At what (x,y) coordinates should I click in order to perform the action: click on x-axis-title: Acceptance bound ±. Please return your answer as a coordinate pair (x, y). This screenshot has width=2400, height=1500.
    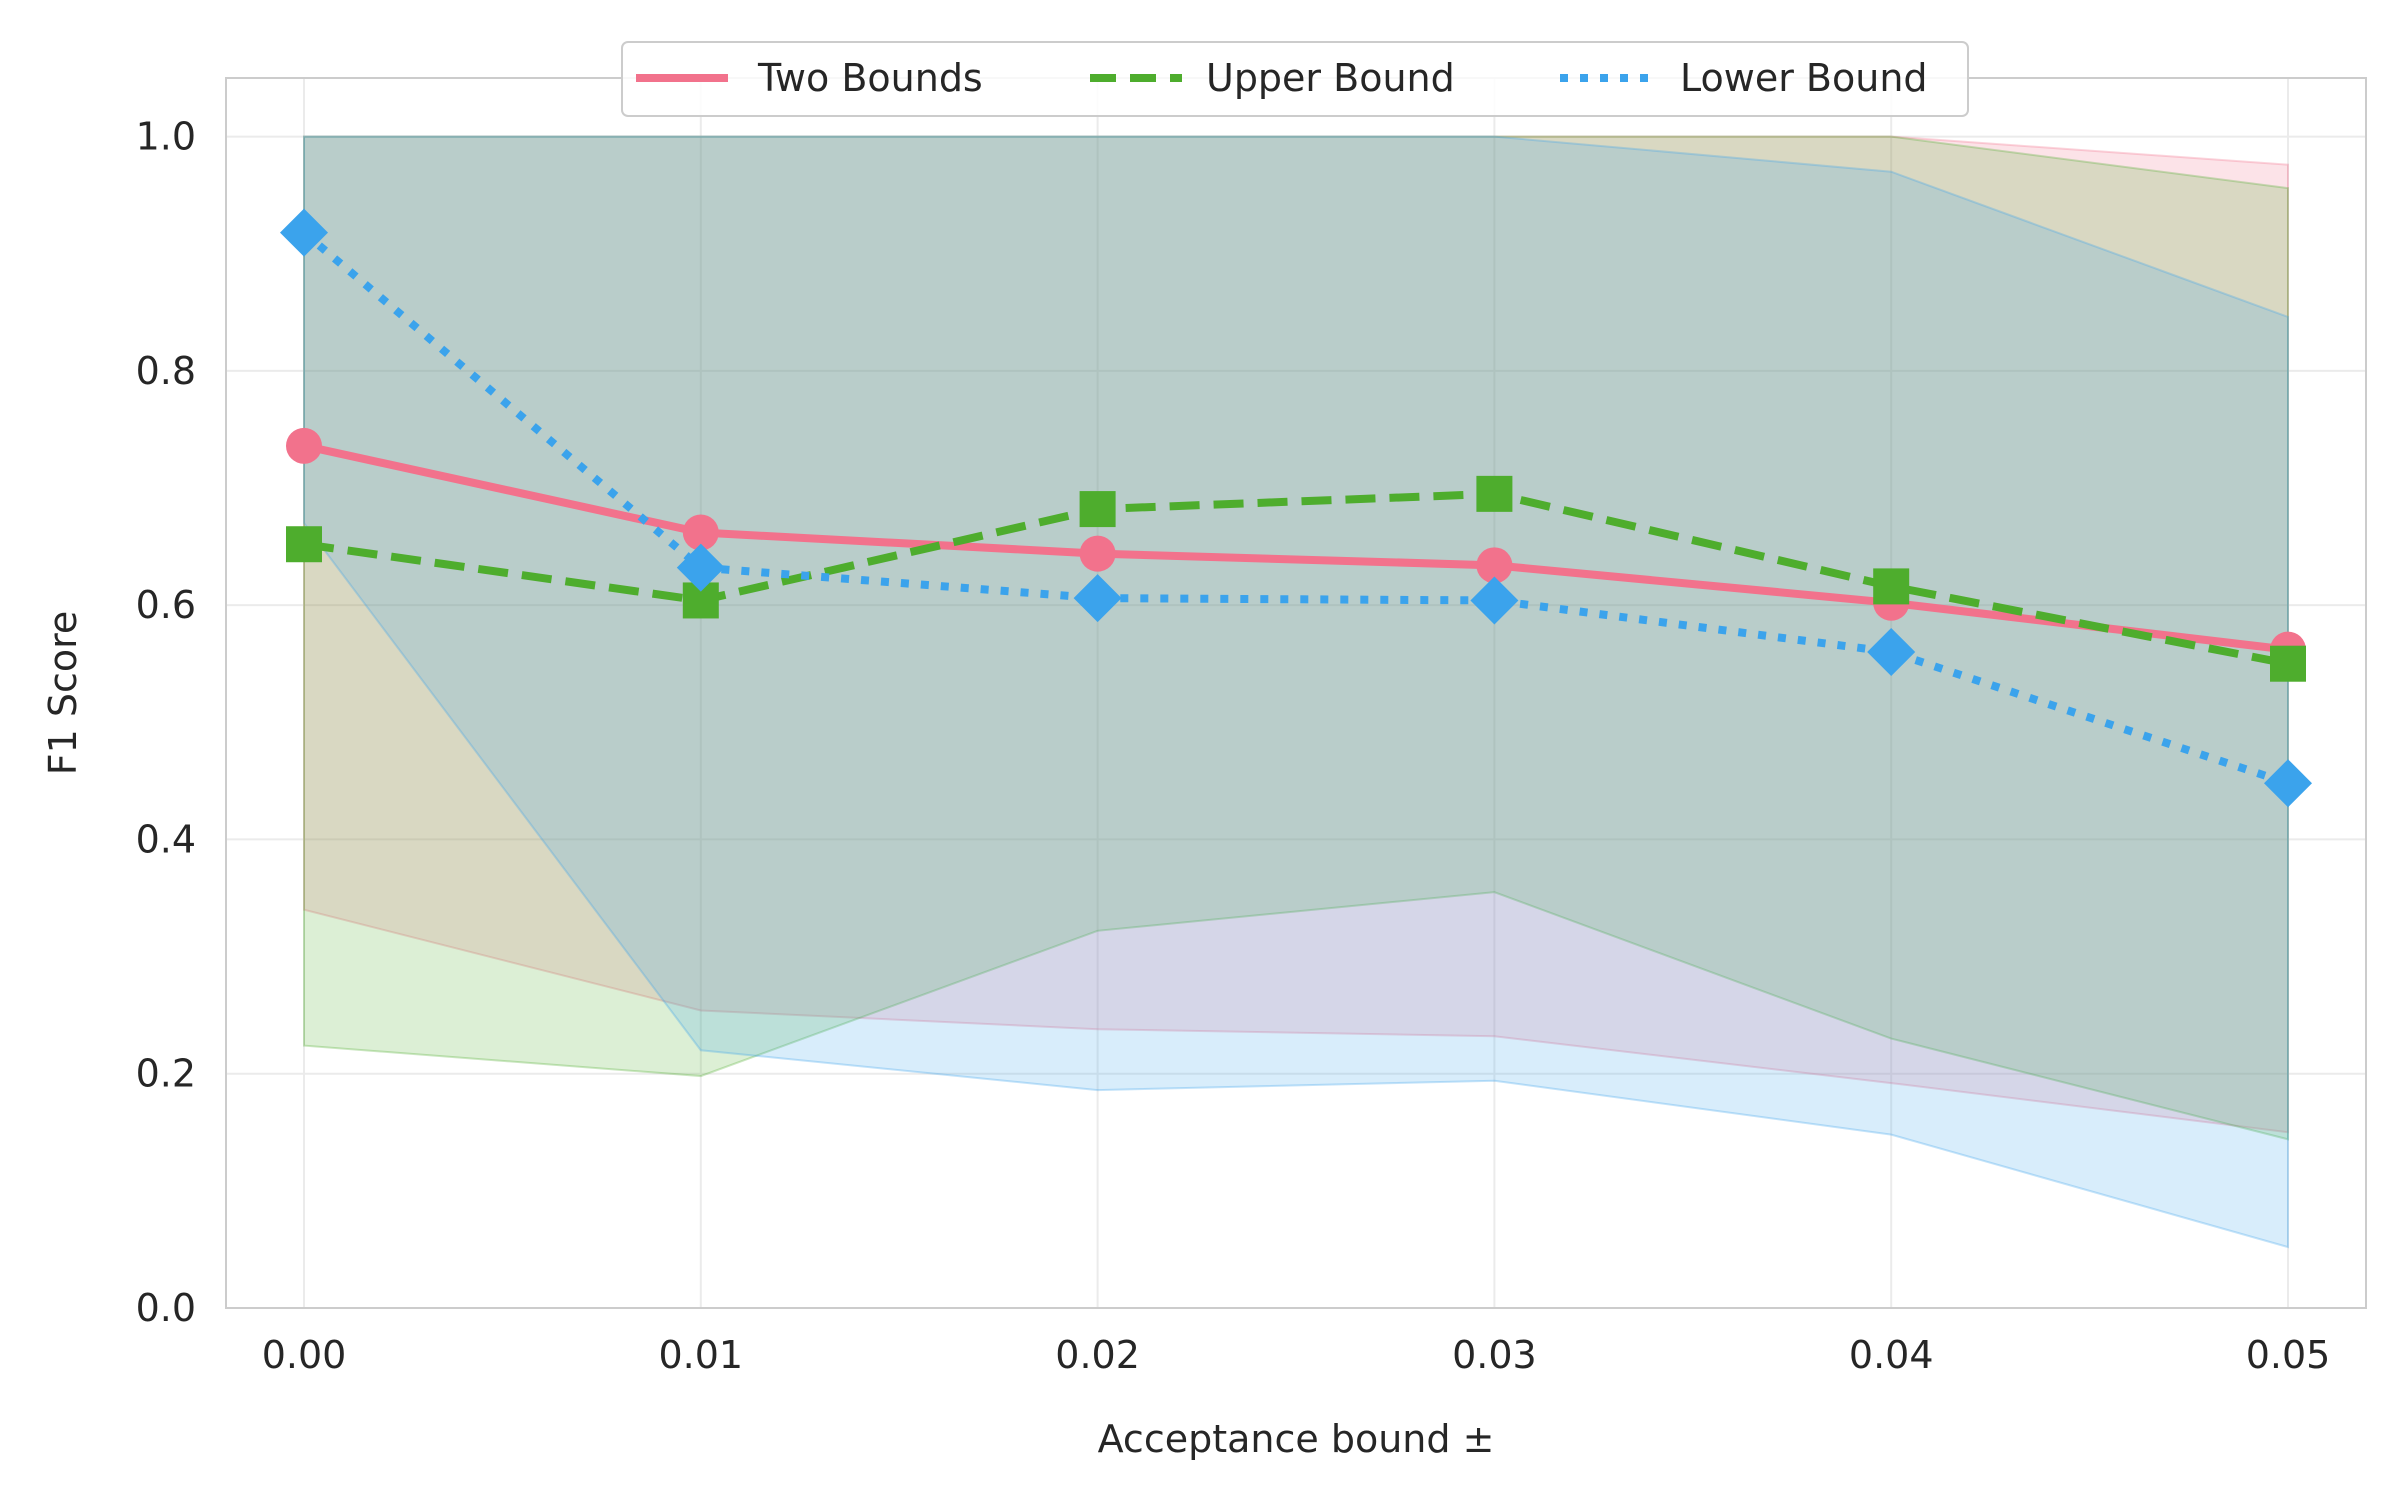
    Looking at the image, I should click on (1296, 1439).